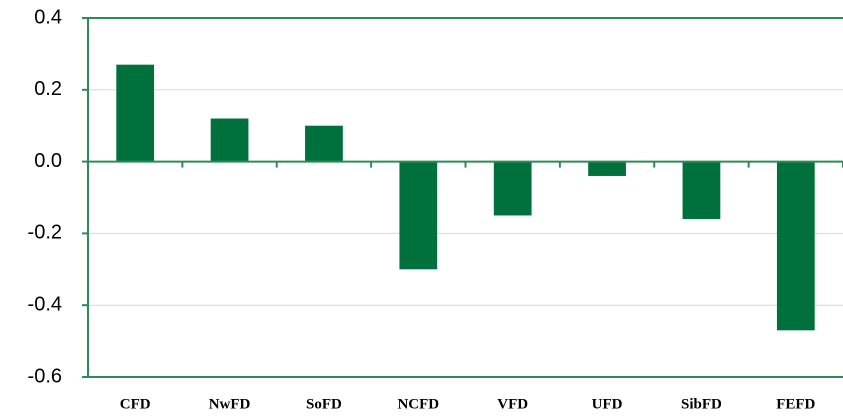 This screenshot has height=416, width=843. What do you see at coordinates (45, 233) in the screenshot?
I see `y-tick-label: -0.2` at bounding box center [45, 233].